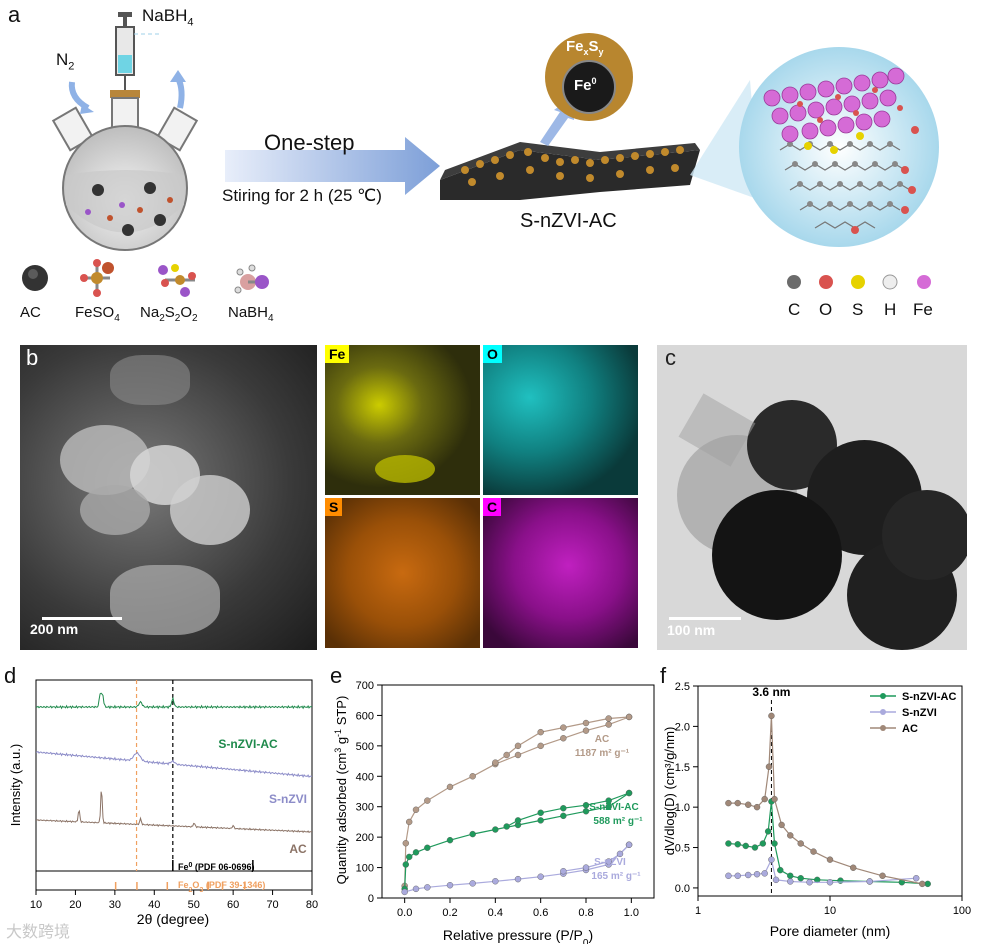  What do you see at coordinates (402, 420) in the screenshot?
I see `eds-map-fe: Fe` at bounding box center [402, 420].